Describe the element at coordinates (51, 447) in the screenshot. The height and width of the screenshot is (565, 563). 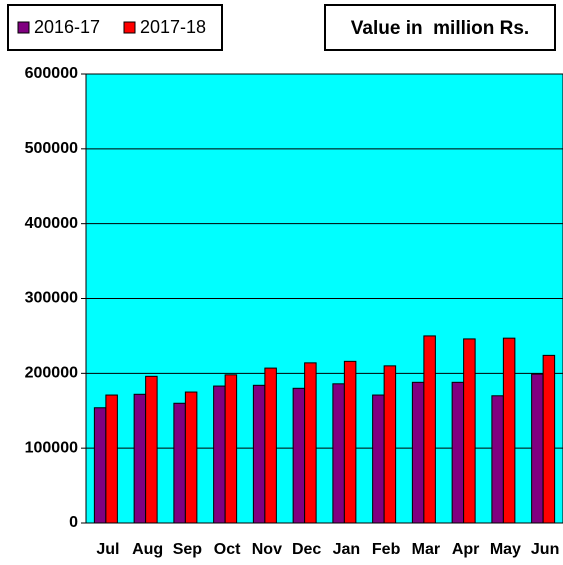
I see `y-tick-label: 100000` at that location.